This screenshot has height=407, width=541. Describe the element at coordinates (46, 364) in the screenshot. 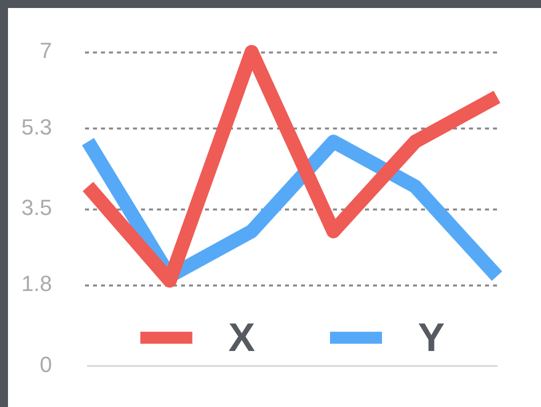

I see `y-tick-label: 0` at that location.